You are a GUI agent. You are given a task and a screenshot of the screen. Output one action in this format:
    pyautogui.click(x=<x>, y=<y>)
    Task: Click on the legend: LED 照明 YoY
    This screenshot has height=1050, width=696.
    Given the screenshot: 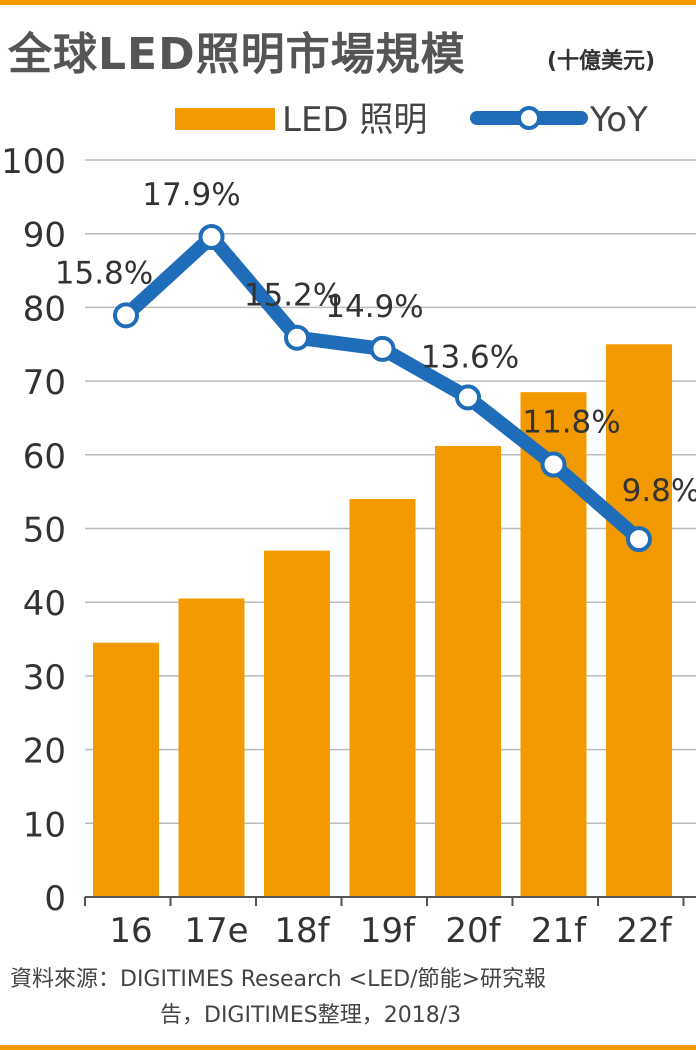 What is the action you would take?
    pyautogui.click(x=411, y=120)
    